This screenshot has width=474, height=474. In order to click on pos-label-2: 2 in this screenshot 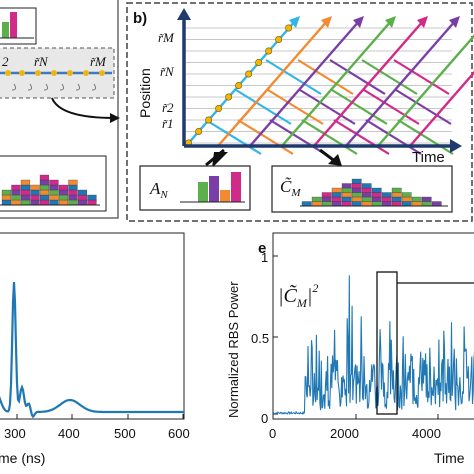, I will do `click(5, 61)`.